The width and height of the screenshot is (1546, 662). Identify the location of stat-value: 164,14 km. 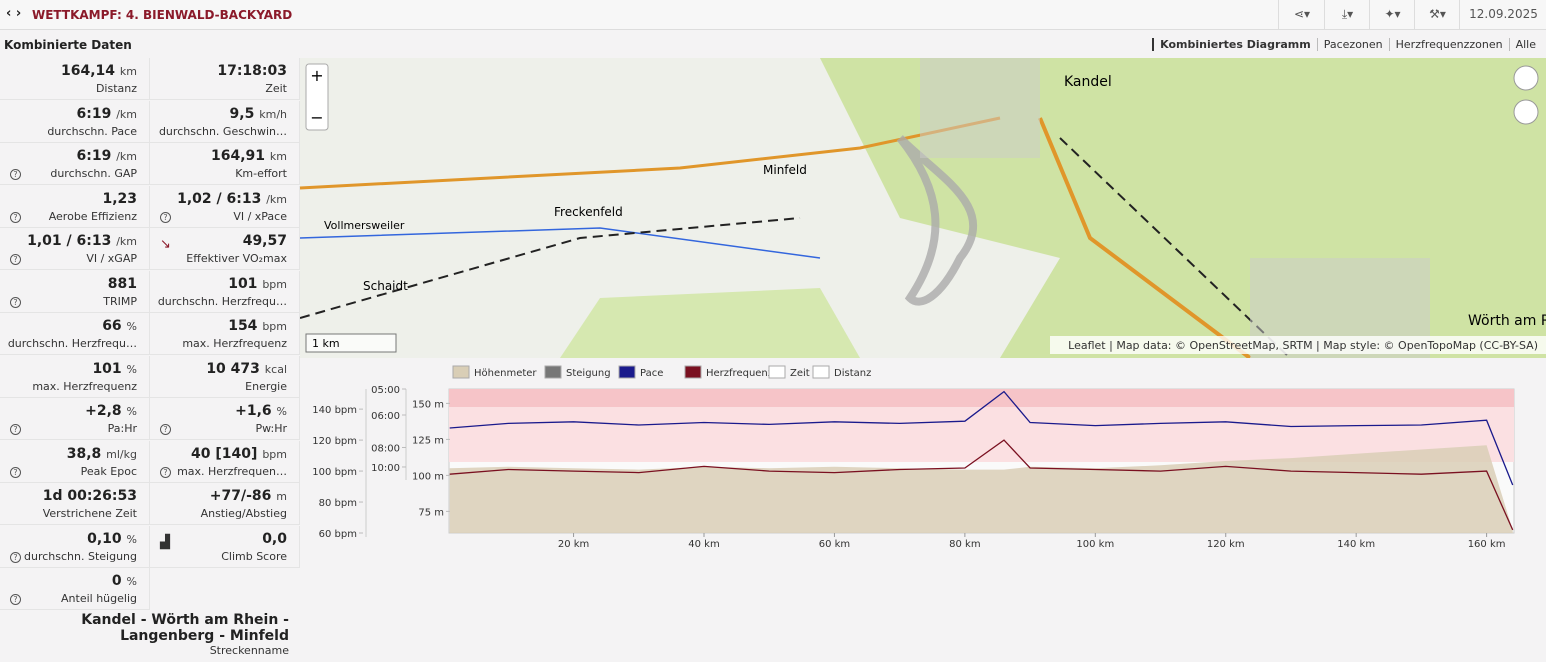
(99, 71).